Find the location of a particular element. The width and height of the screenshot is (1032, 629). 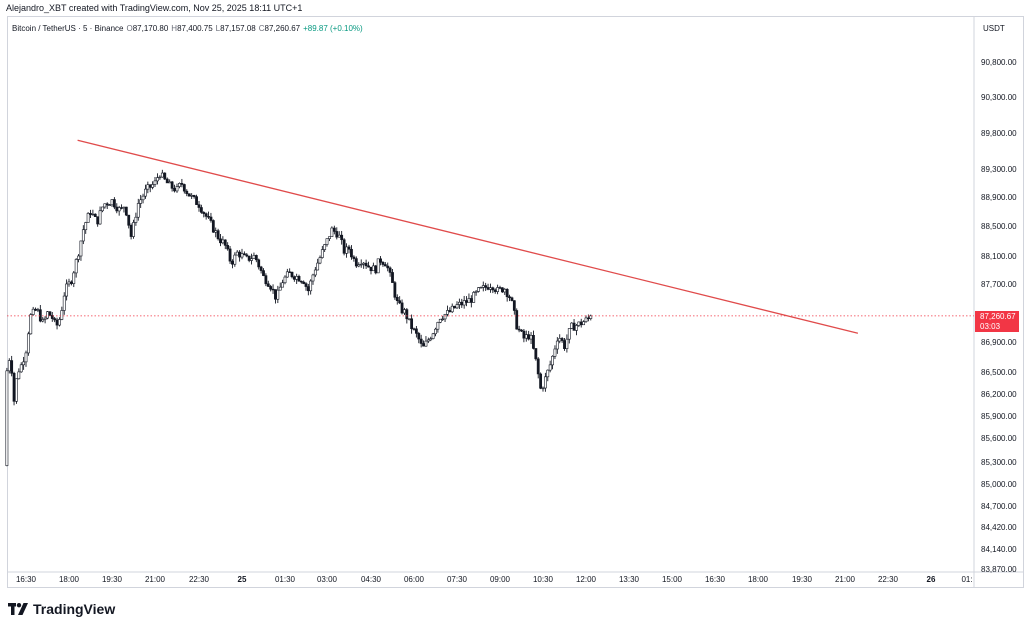

symbol-name: Bitcoin / TetherUS · 5 · Binance is located at coordinates (68, 28).